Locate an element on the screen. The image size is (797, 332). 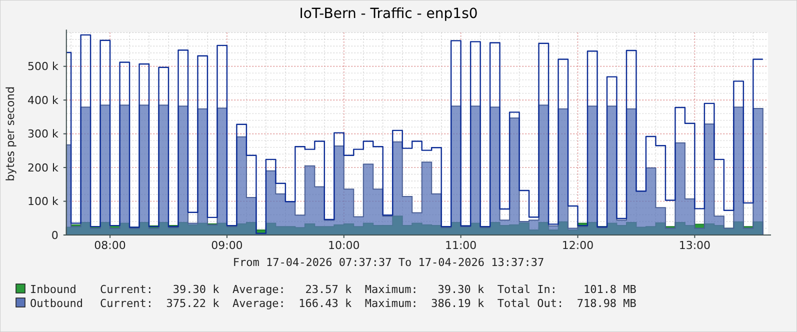
y-tick-label: 500 k is located at coordinates (44, 67).